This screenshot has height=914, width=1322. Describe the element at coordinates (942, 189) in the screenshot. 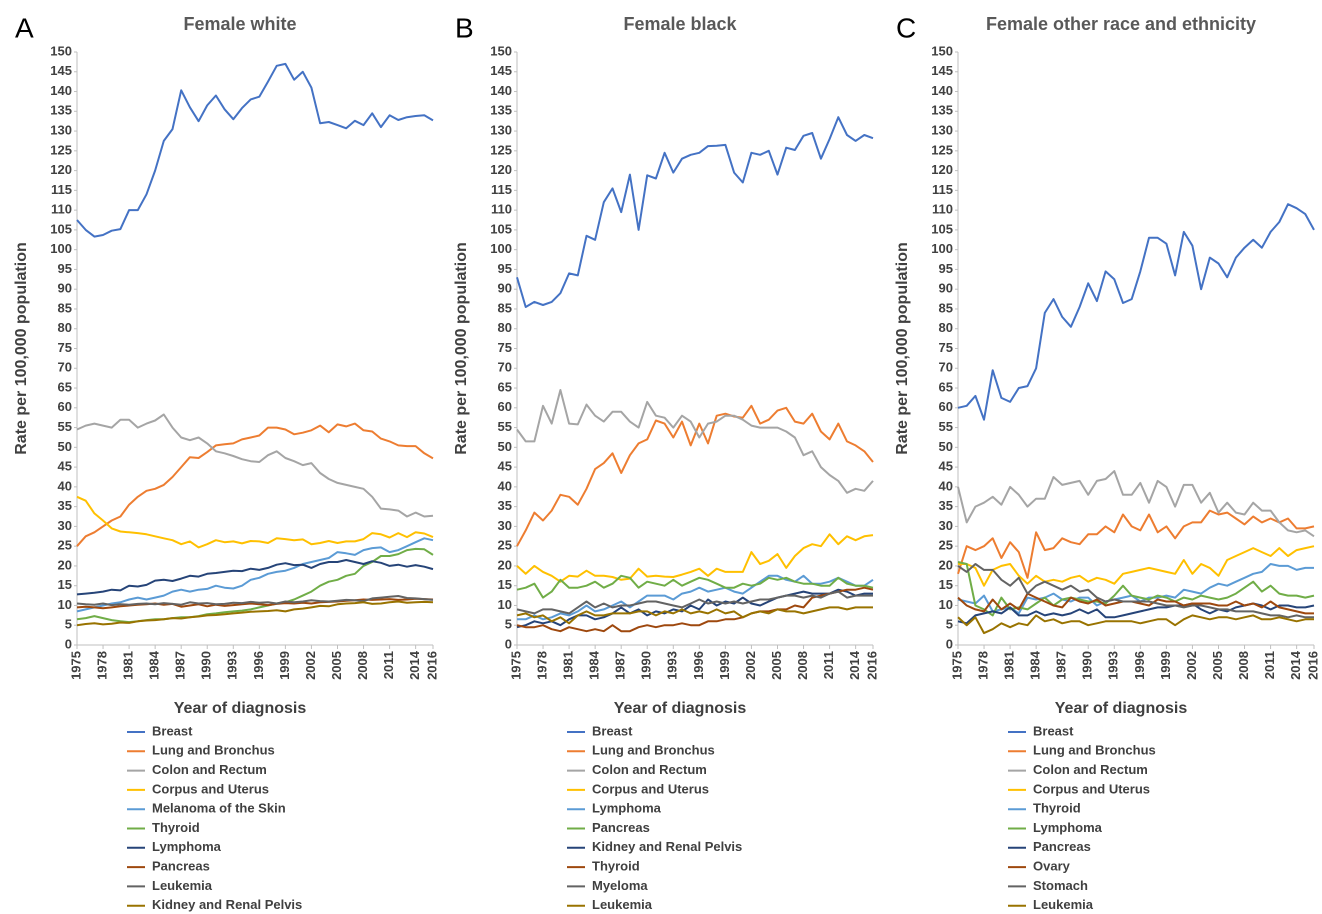

I see `y-tick-label: 115` at that location.